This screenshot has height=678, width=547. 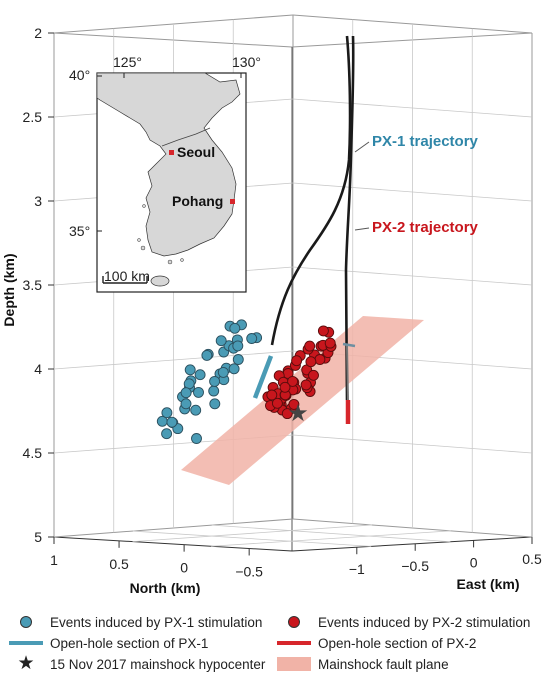 I want to click on px2-openhole-marker, so click(x=349, y=345).